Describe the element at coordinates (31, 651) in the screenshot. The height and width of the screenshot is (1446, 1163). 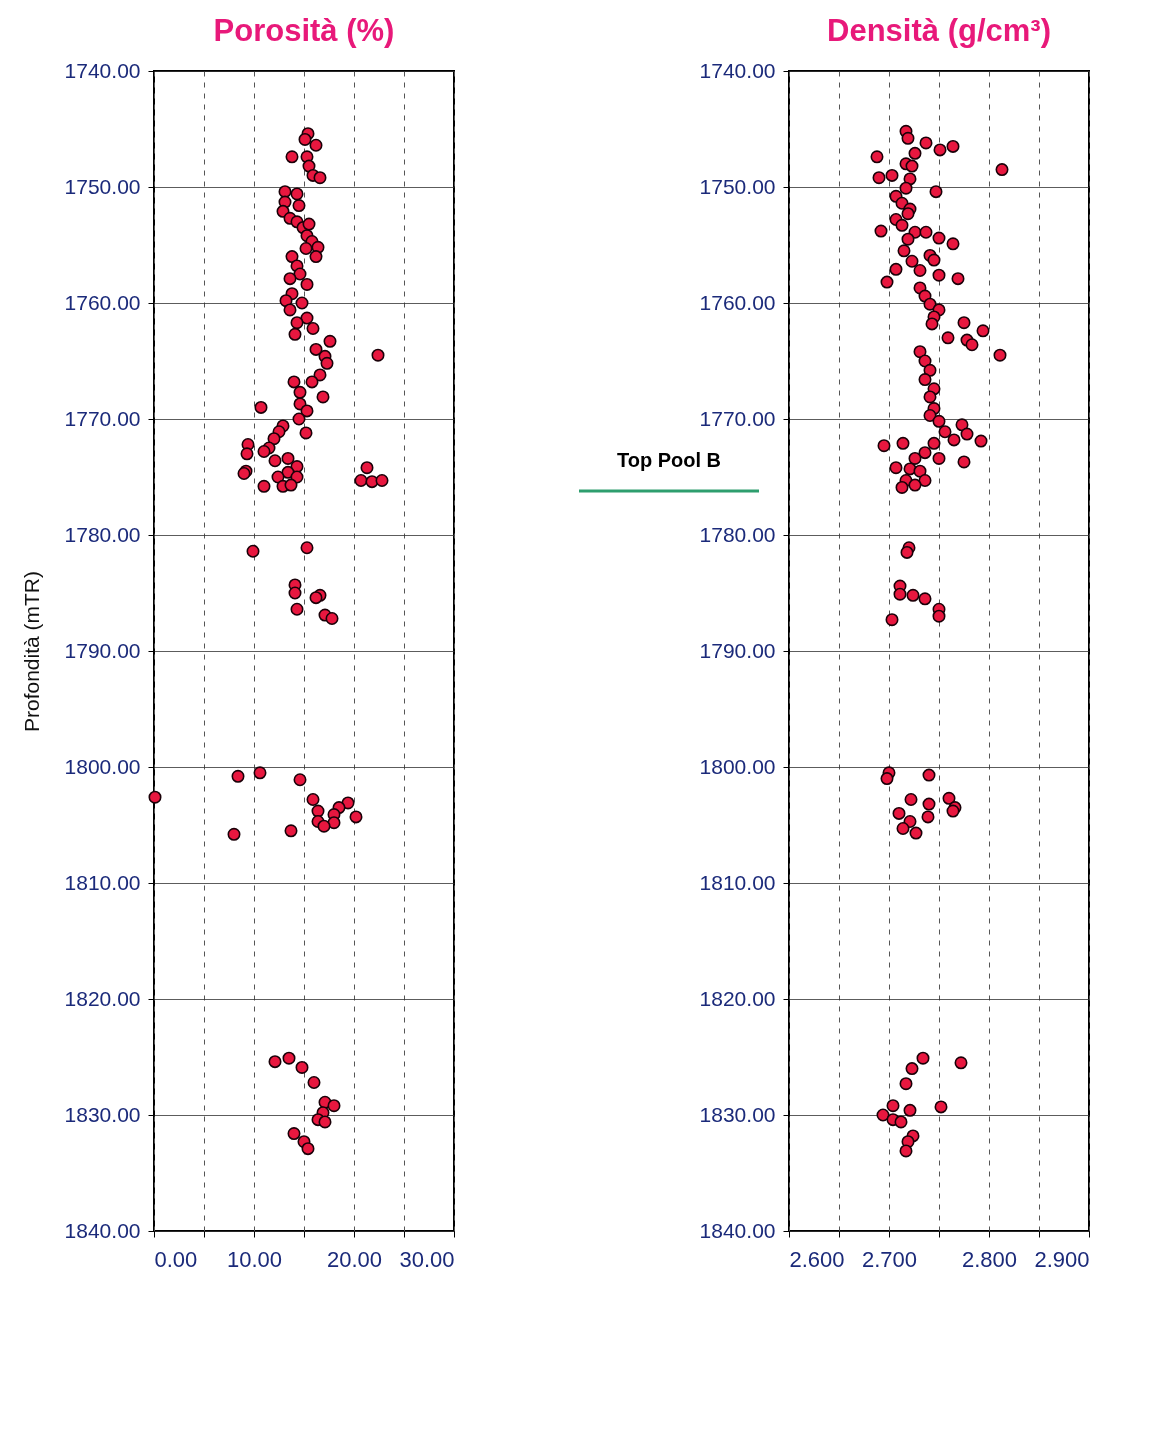
I see `y-axis-title: Profondità (mTR)` at that location.